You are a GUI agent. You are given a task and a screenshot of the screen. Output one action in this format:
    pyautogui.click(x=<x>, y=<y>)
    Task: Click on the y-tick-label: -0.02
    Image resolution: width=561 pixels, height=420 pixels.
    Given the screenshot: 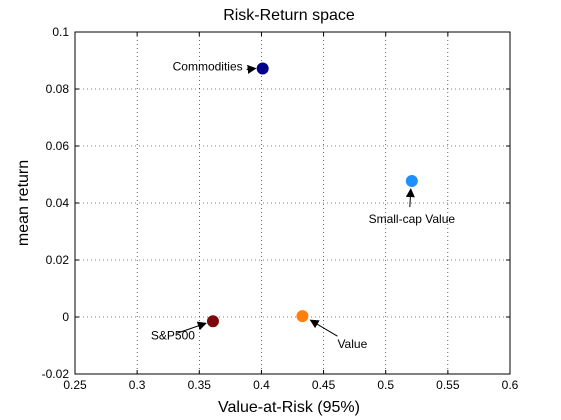 What is the action you would take?
    pyautogui.click(x=56, y=374)
    